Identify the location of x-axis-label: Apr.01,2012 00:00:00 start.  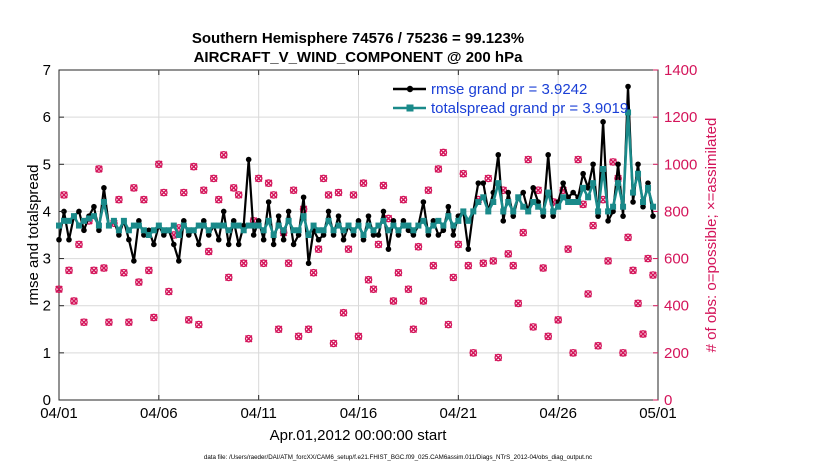
(359, 435).